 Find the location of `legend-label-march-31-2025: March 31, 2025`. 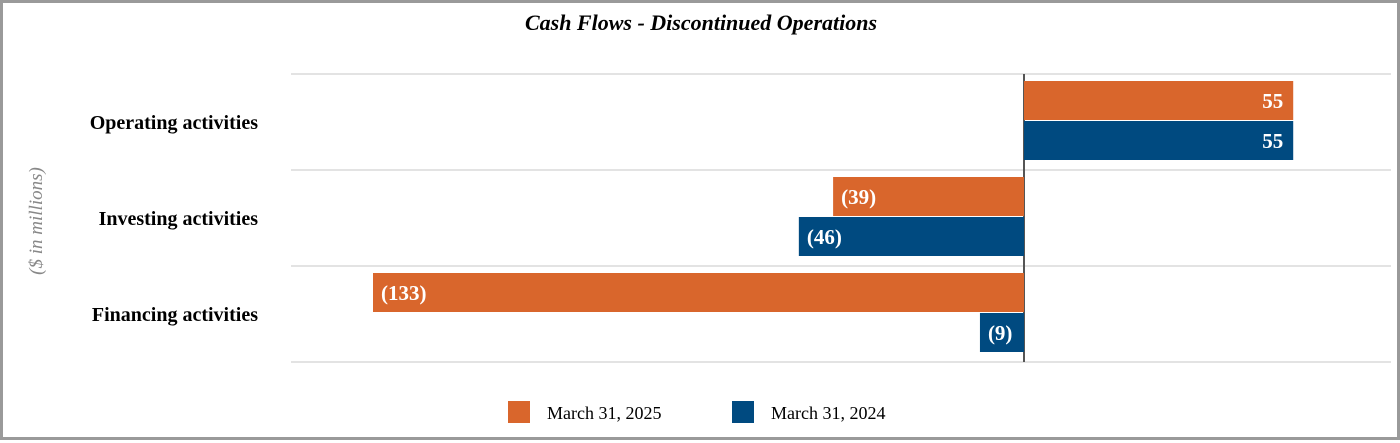

legend-label-march-31-2025: March 31, 2025 is located at coordinates (604, 413).